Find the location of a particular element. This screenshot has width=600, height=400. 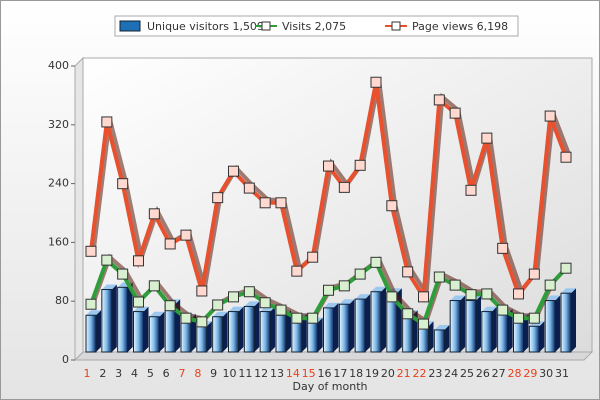

x-tick-label: 15 is located at coordinates (309, 373).